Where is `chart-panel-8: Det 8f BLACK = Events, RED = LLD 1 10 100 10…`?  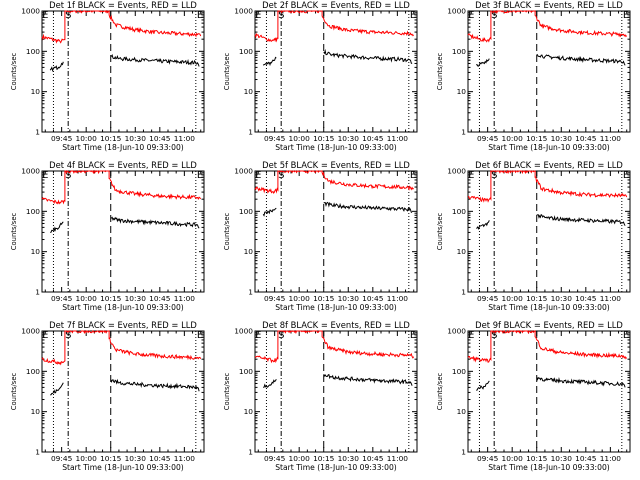 chart-panel-8: Det 8f BLACK = Events, RED = LLD 1 10 100 10… is located at coordinates (320, 396).